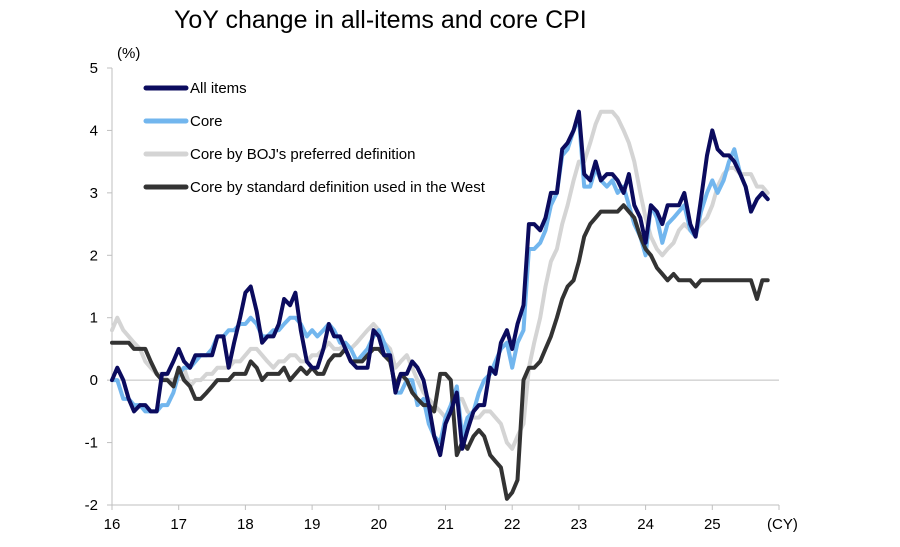 This screenshot has width=900, height=547. What do you see at coordinates (178, 524) in the screenshot?
I see `x-tick-label: 17` at bounding box center [178, 524].